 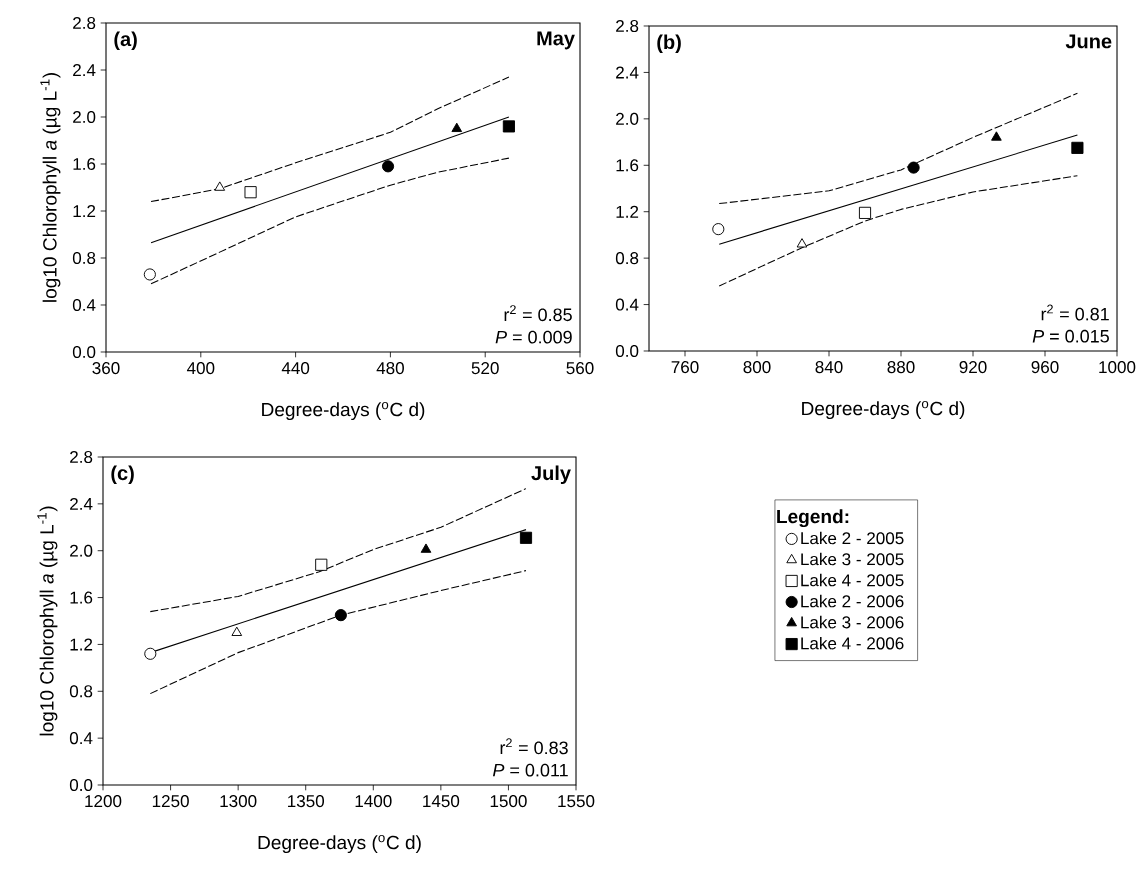 I want to click on annotation: r$^{2}$ = 0.83, so click(x=534, y=746).